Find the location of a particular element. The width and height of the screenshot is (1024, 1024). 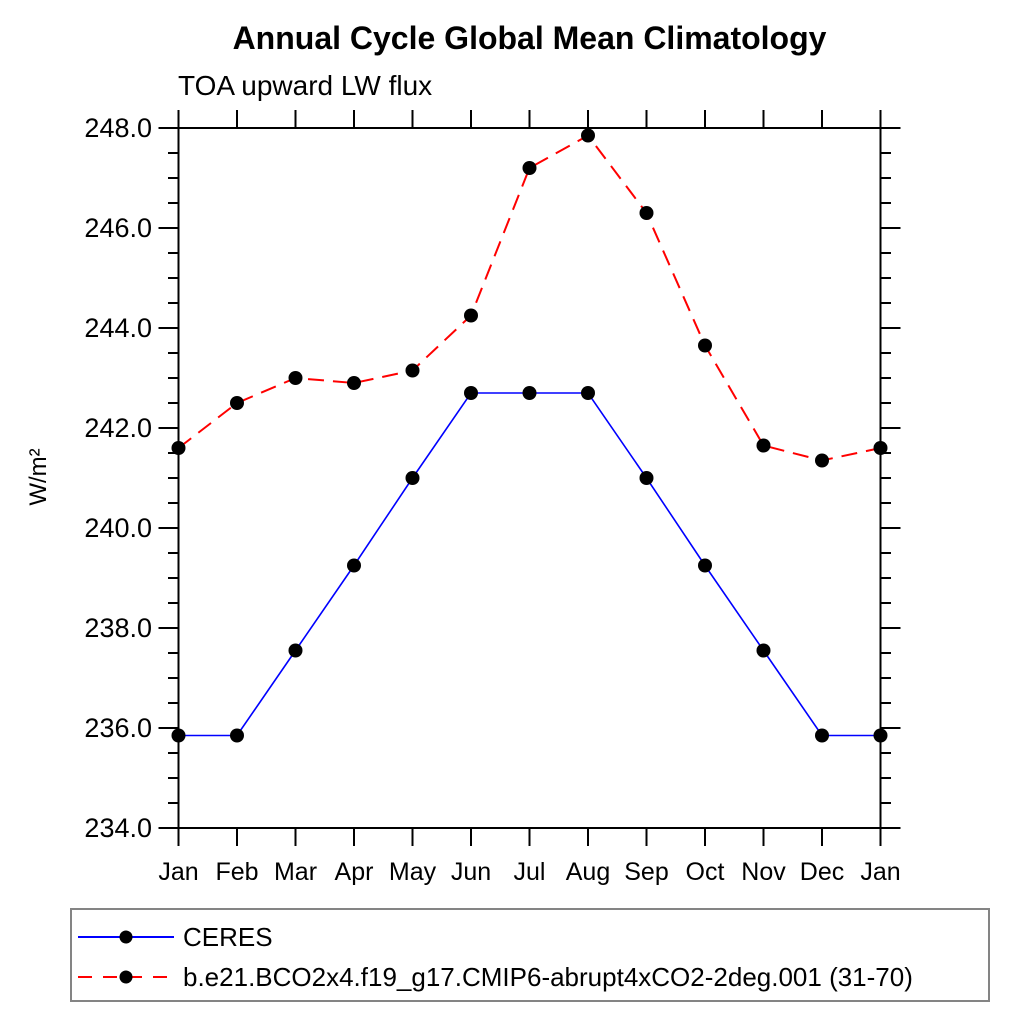

chart-title: Annual Cycle Global Mean Climatology is located at coordinates (529, 38).